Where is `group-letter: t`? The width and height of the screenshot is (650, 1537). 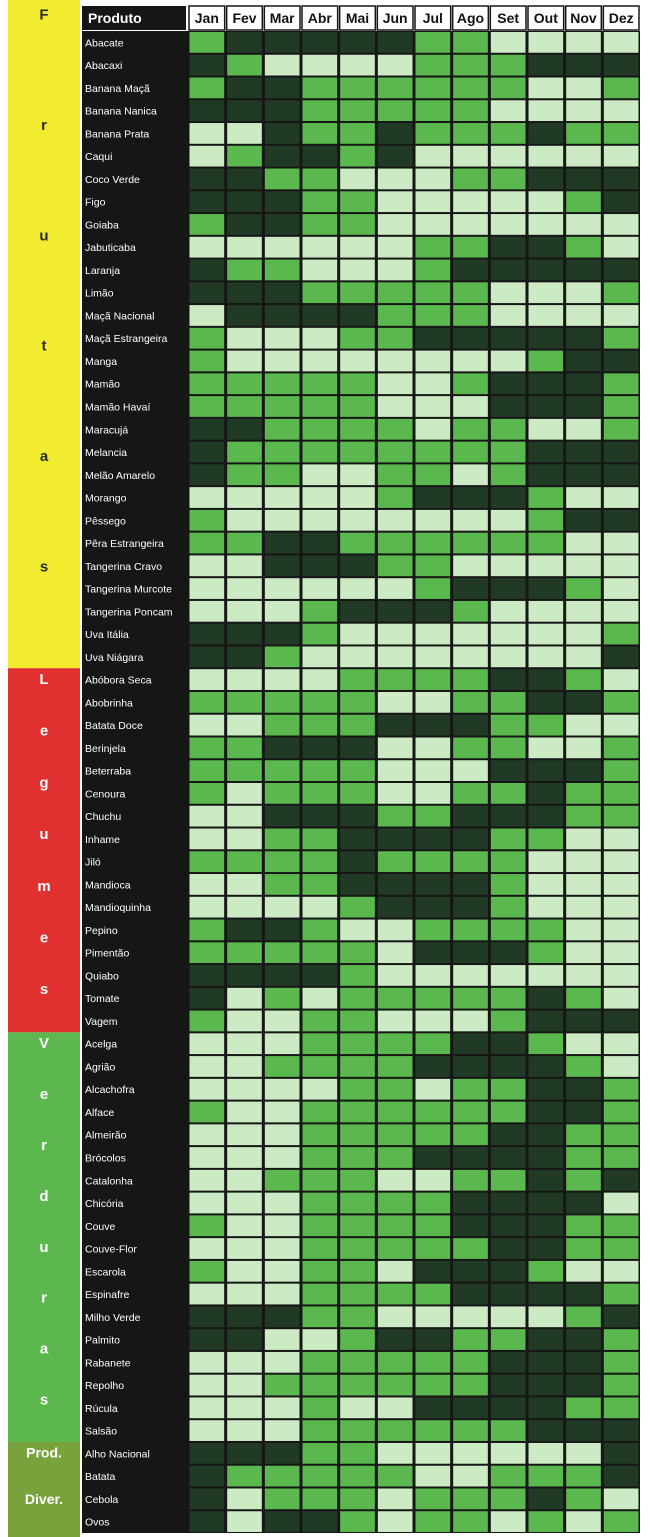 group-letter: t is located at coordinates (44, 346).